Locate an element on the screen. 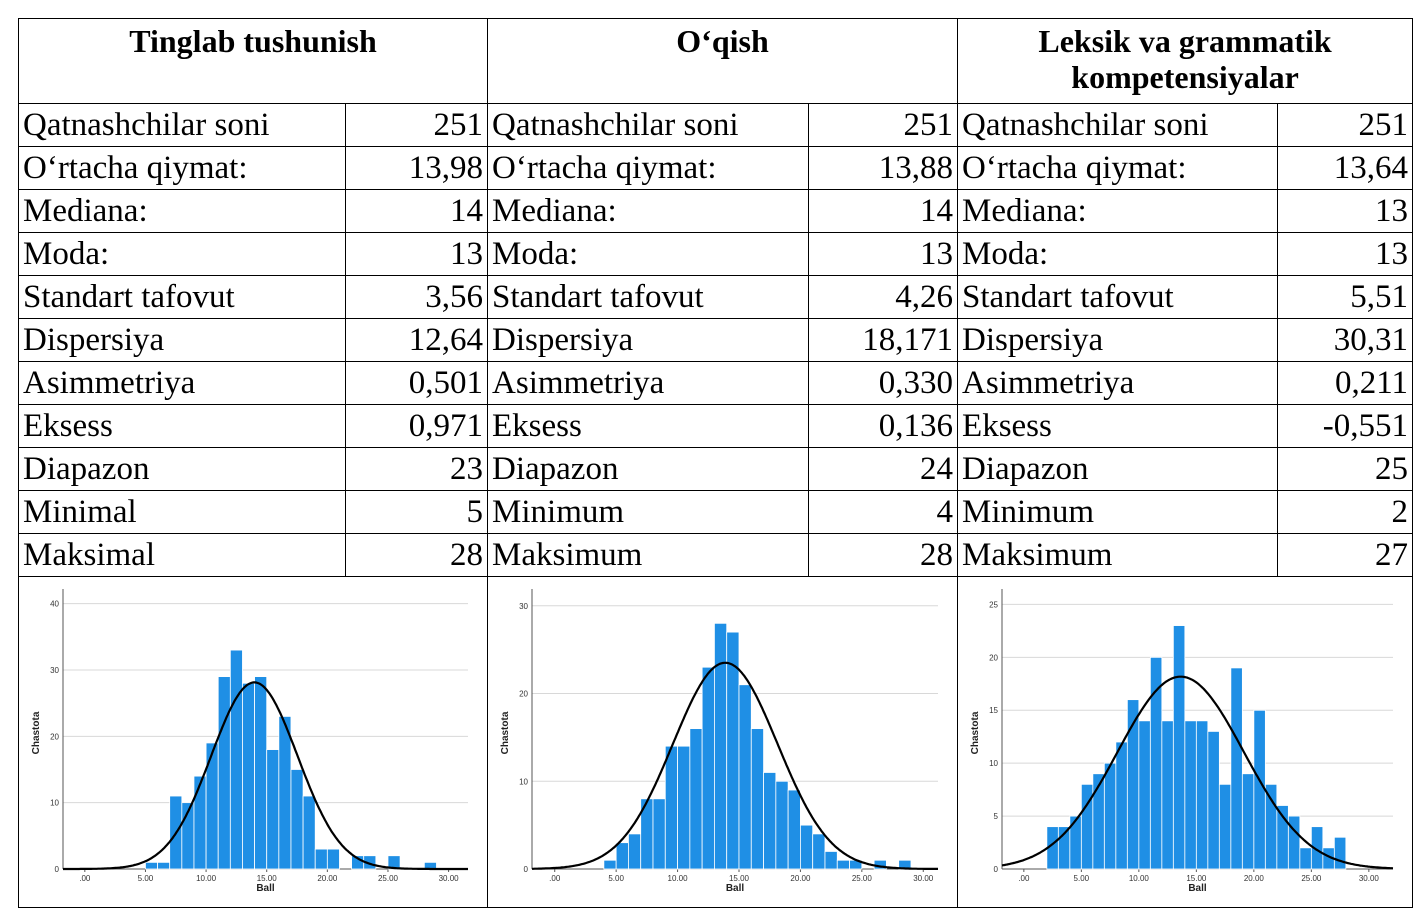 The image size is (1416, 916). table-row: Minimal 5 Minimum 4 Minimum 2 is located at coordinates (716, 512).